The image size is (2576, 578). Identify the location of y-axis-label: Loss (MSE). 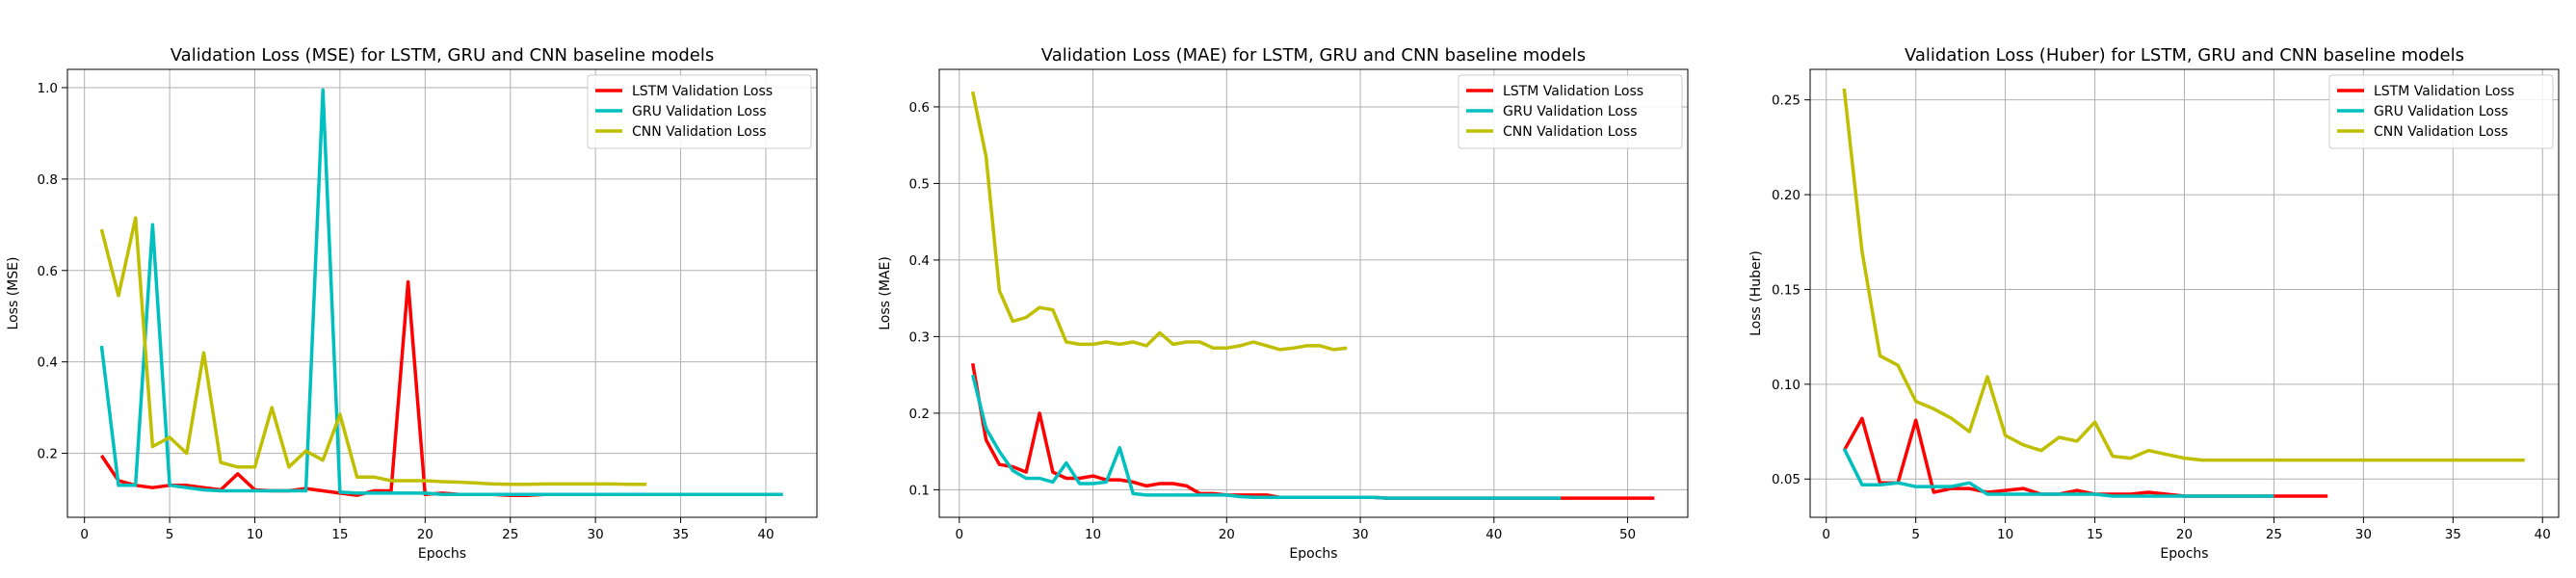
(14, 293).